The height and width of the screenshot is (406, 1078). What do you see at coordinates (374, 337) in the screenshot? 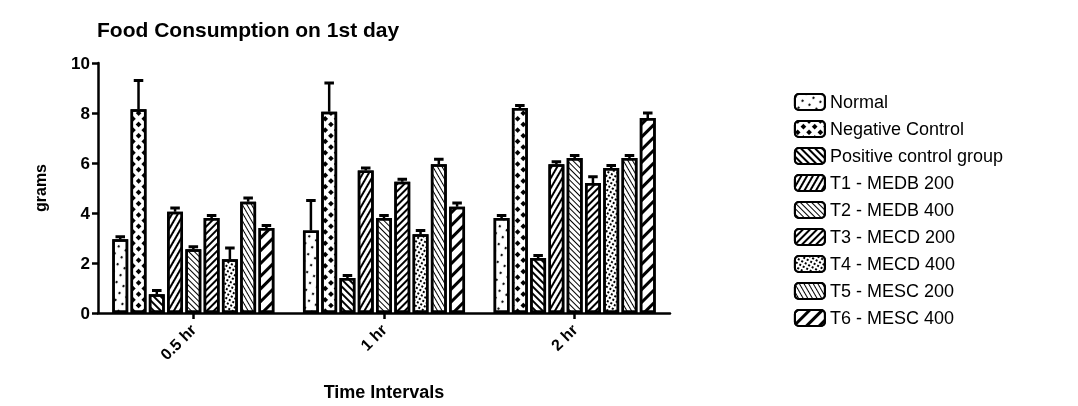
I see `x-tick-label: 1 hr` at bounding box center [374, 337].